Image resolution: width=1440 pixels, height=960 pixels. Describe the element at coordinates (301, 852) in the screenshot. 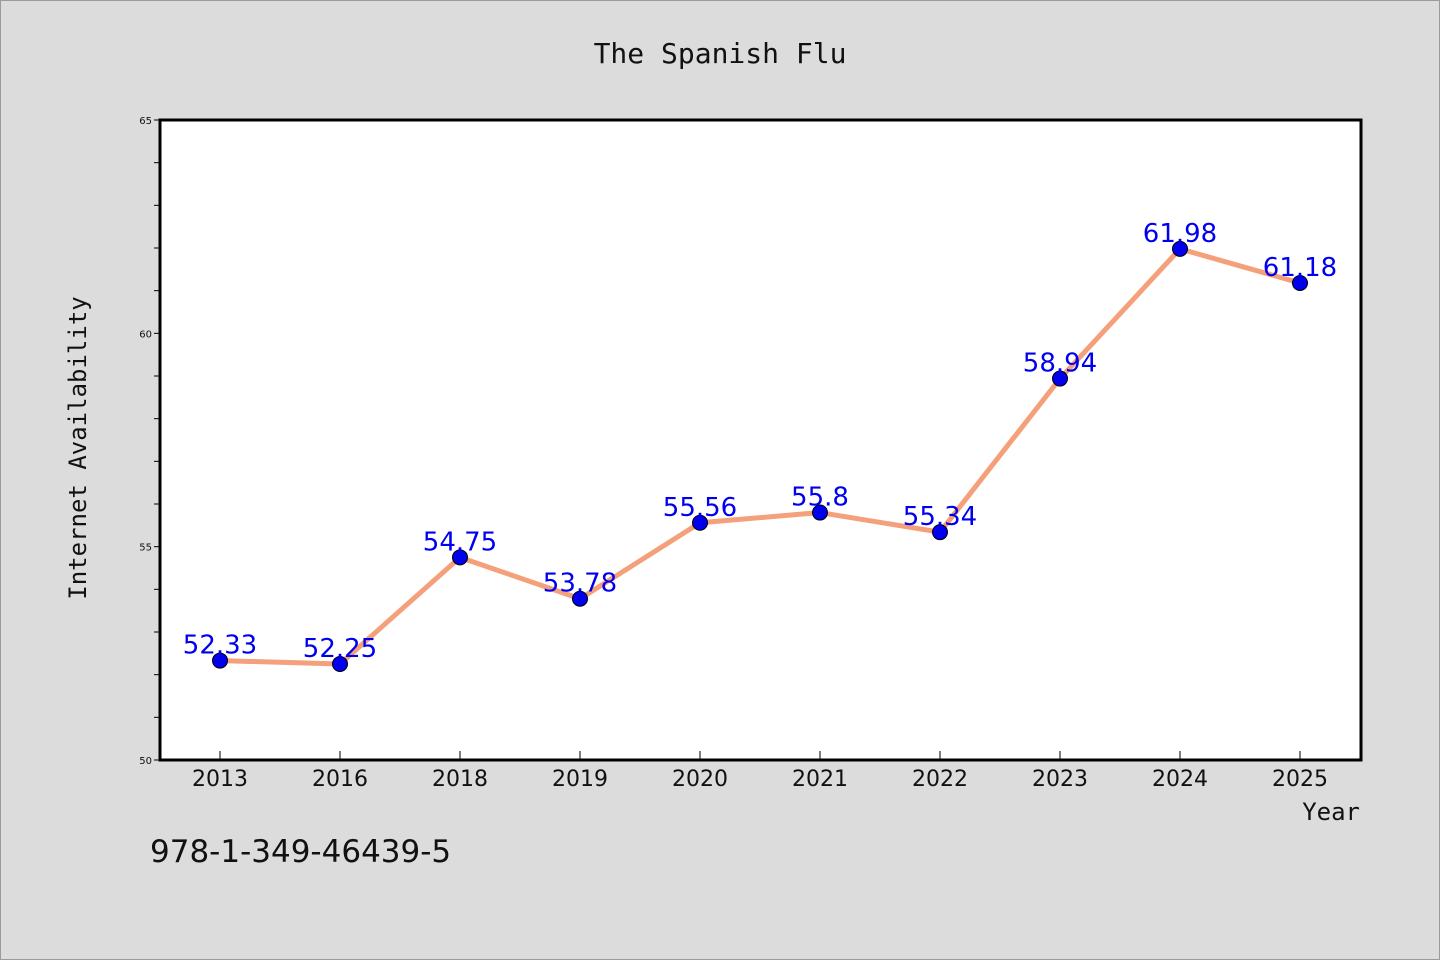

I see `footer-code: 978-1-349-46439-5` at that location.